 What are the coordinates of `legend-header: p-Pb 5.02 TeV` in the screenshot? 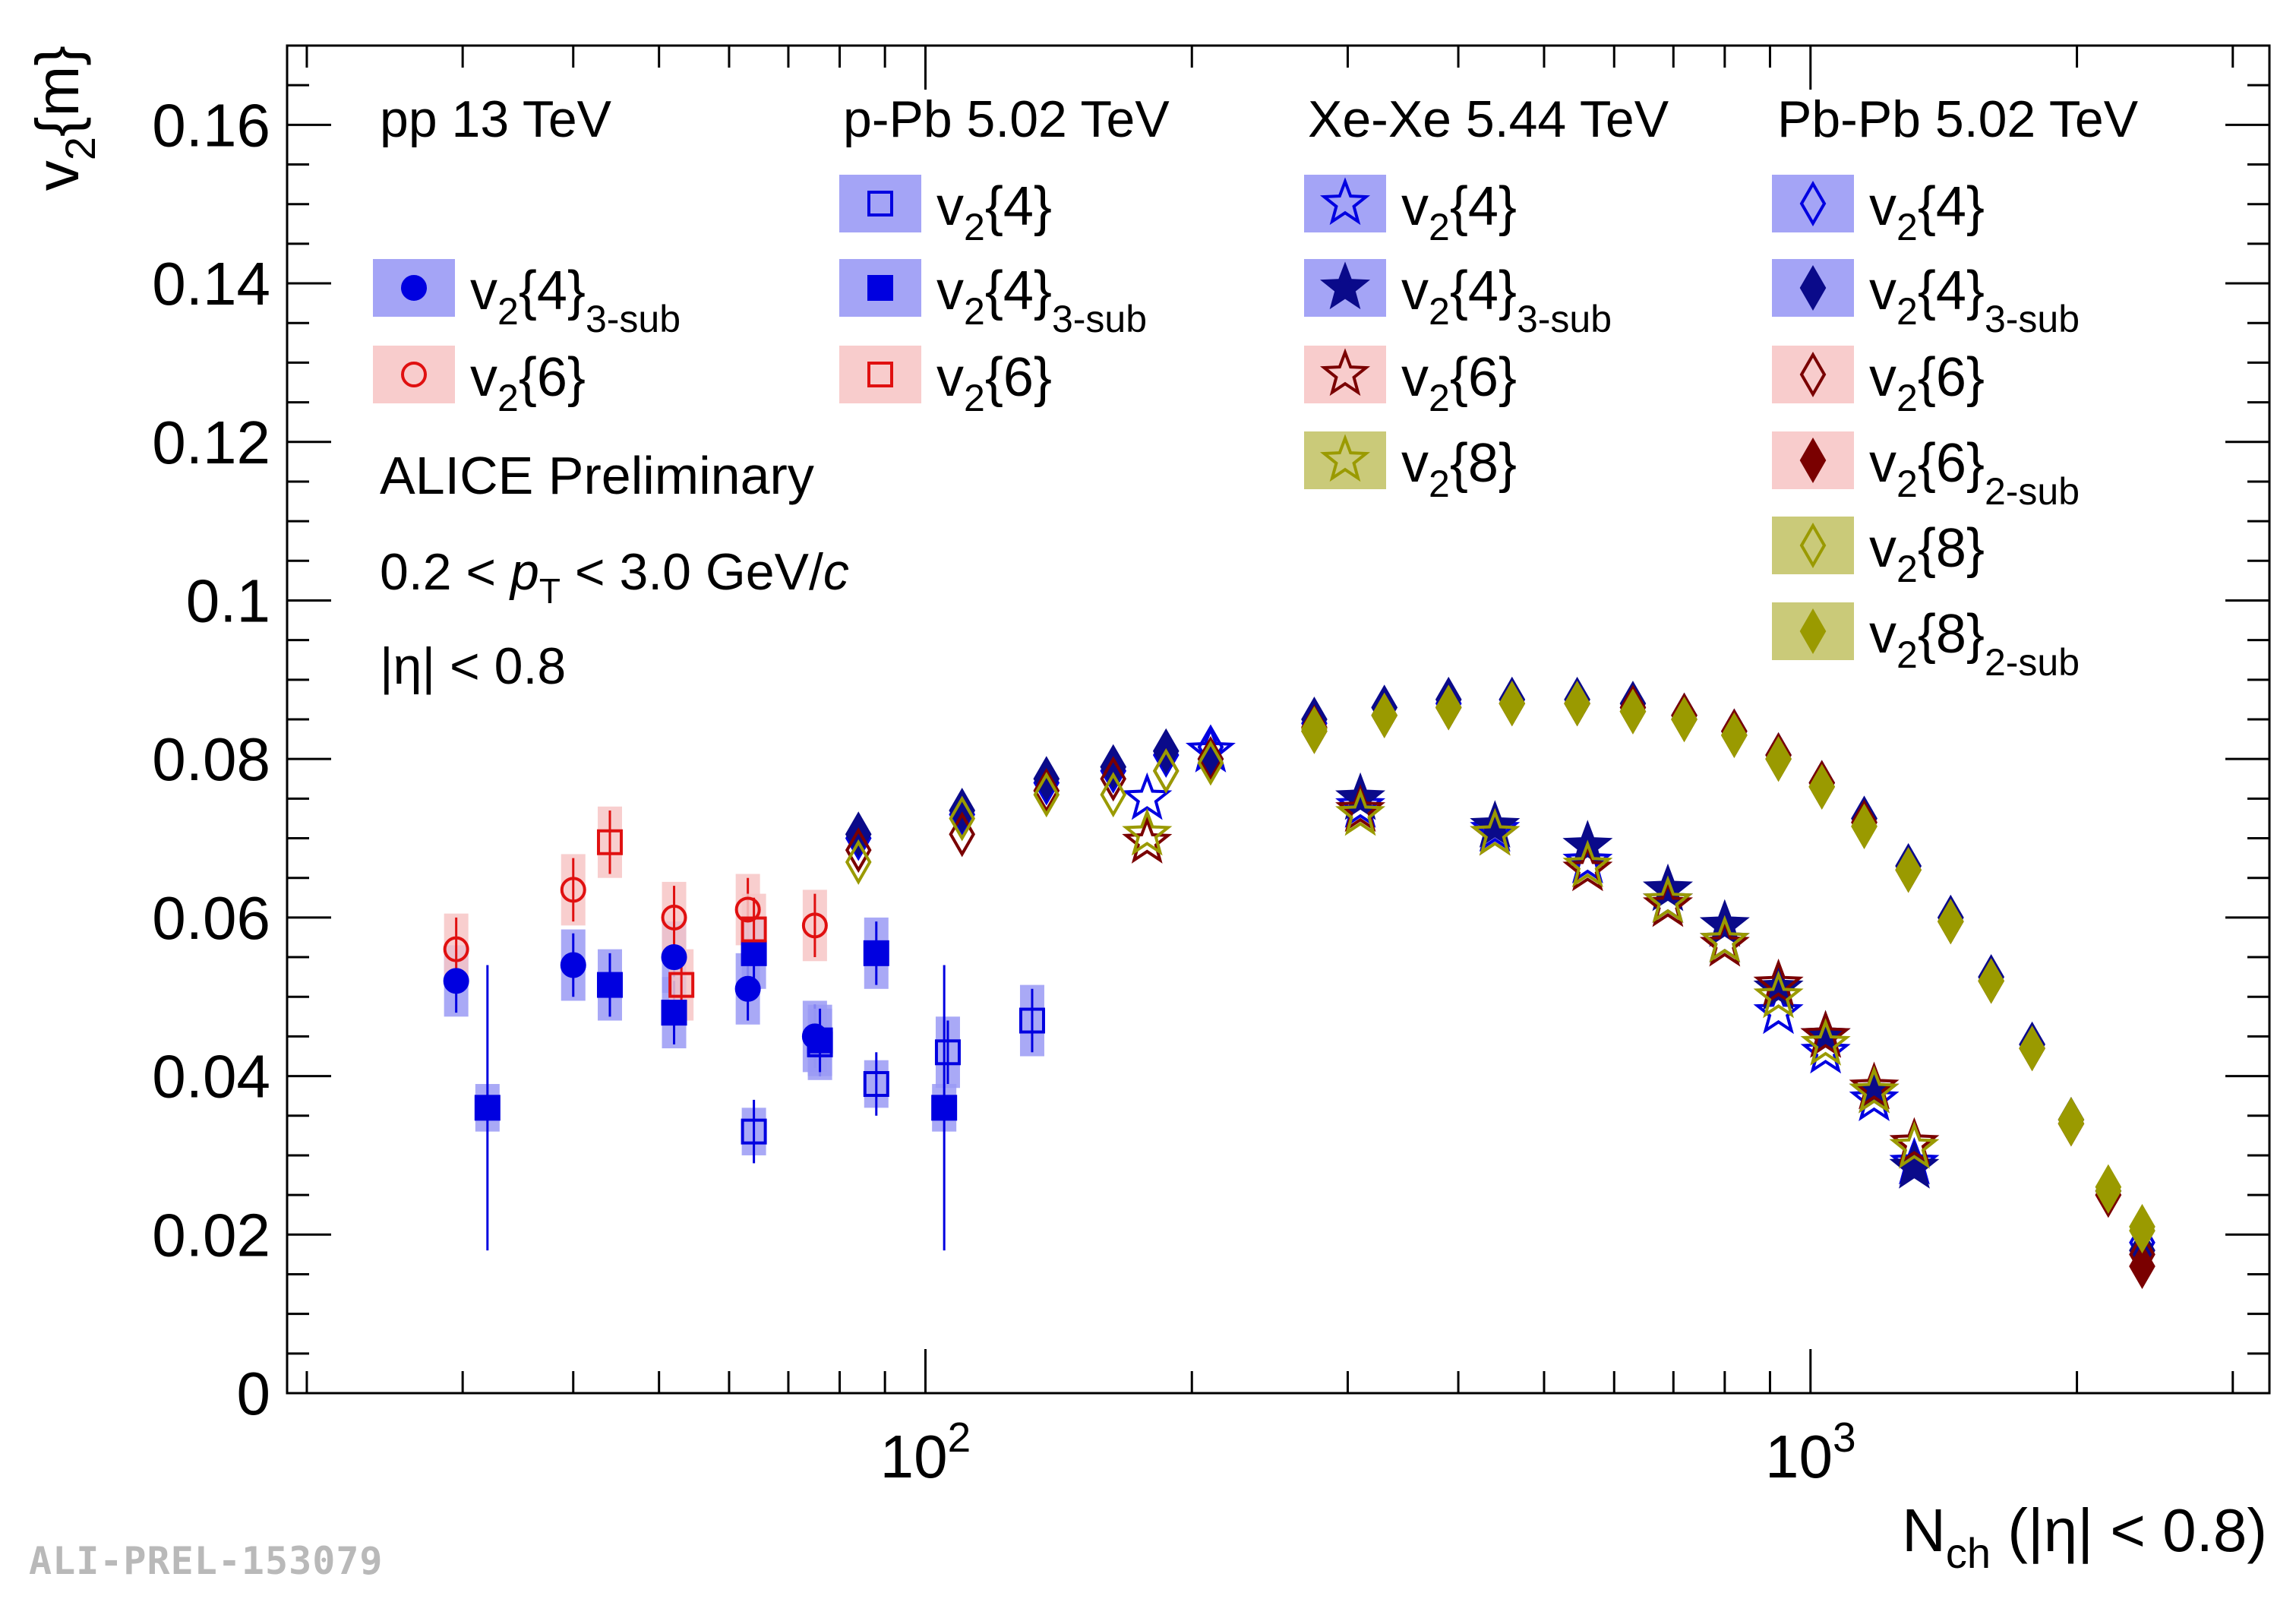 It's located at (1006, 119).